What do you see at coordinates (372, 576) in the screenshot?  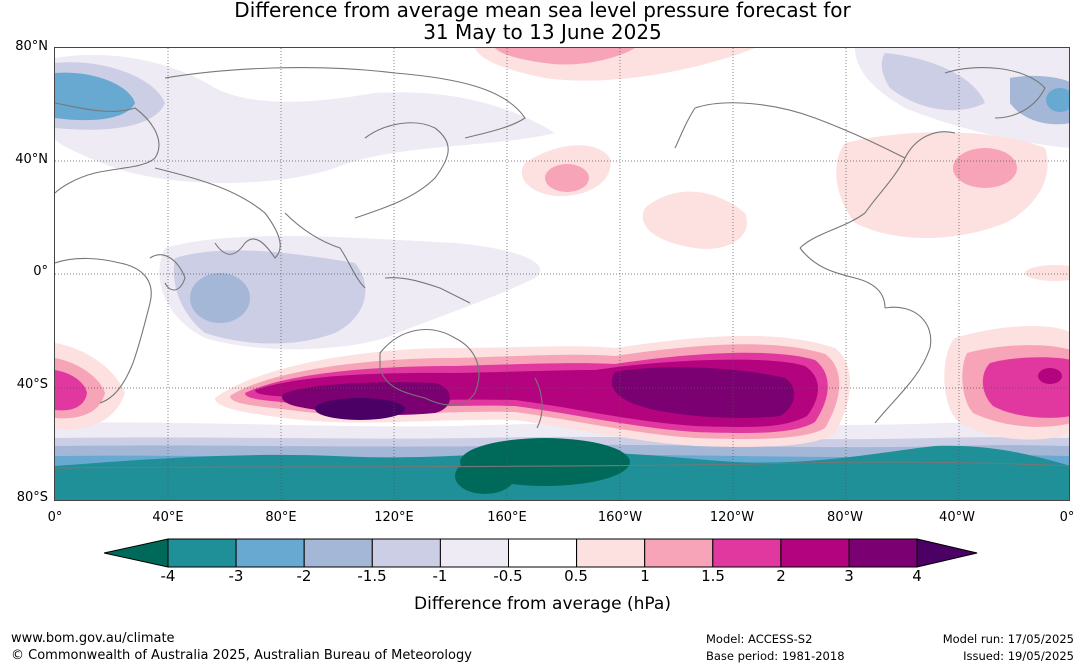 I see `colorbar-tick: -1.5` at bounding box center [372, 576].